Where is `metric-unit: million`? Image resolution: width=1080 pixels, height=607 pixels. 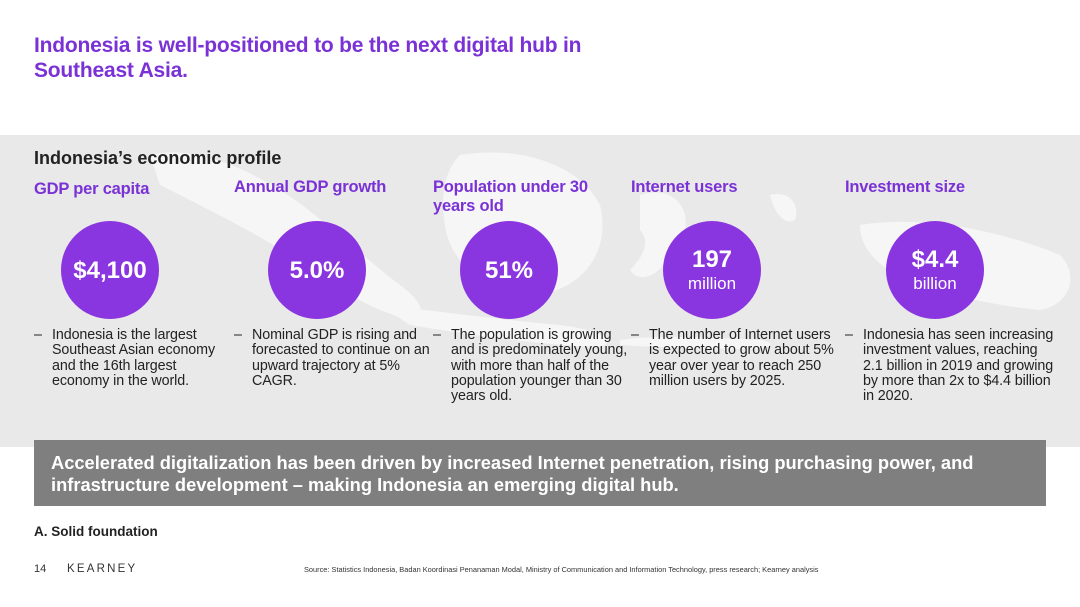
metric-unit: million is located at coordinates (712, 283).